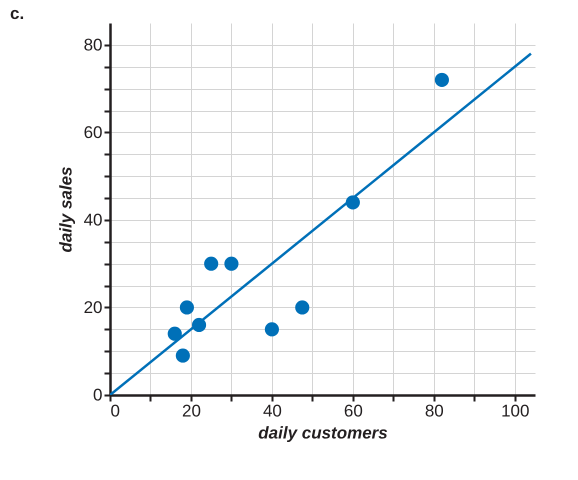 The height and width of the screenshot is (480, 578). What do you see at coordinates (97, 395) in the screenshot?
I see `y-tick-label: 0` at bounding box center [97, 395].